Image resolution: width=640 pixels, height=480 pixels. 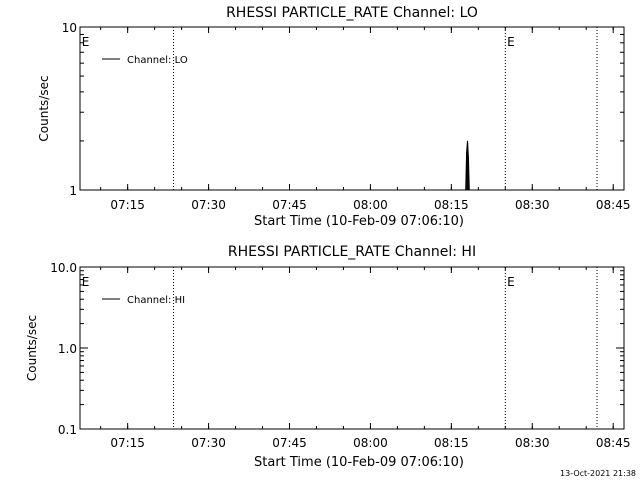 I want to click on panel-1-x-tick-label: 07:15, so click(x=127, y=205).